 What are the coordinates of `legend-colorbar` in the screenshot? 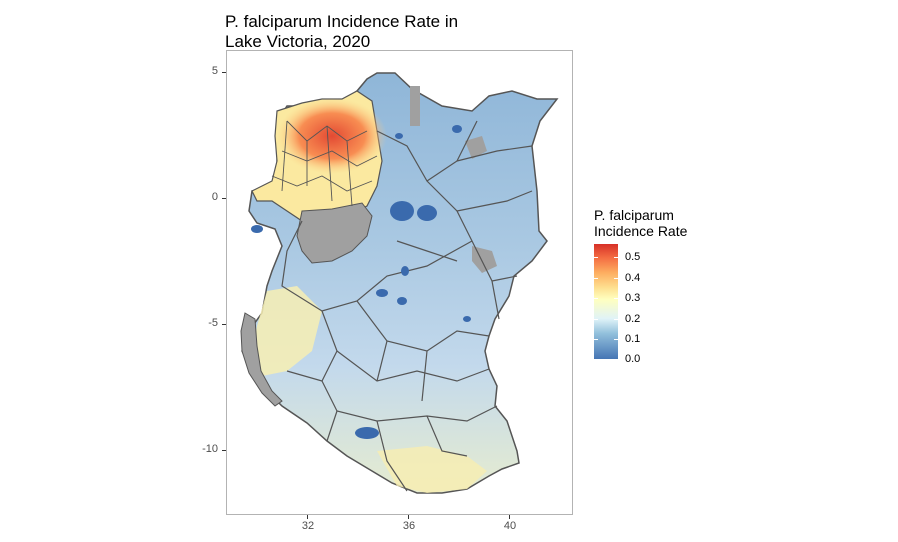 It's located at (606, 301).